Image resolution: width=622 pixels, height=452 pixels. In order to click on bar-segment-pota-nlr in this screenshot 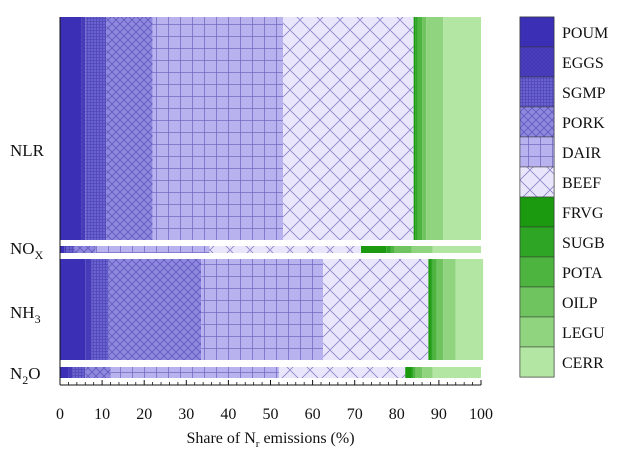, I will do `click(420, 128)`.